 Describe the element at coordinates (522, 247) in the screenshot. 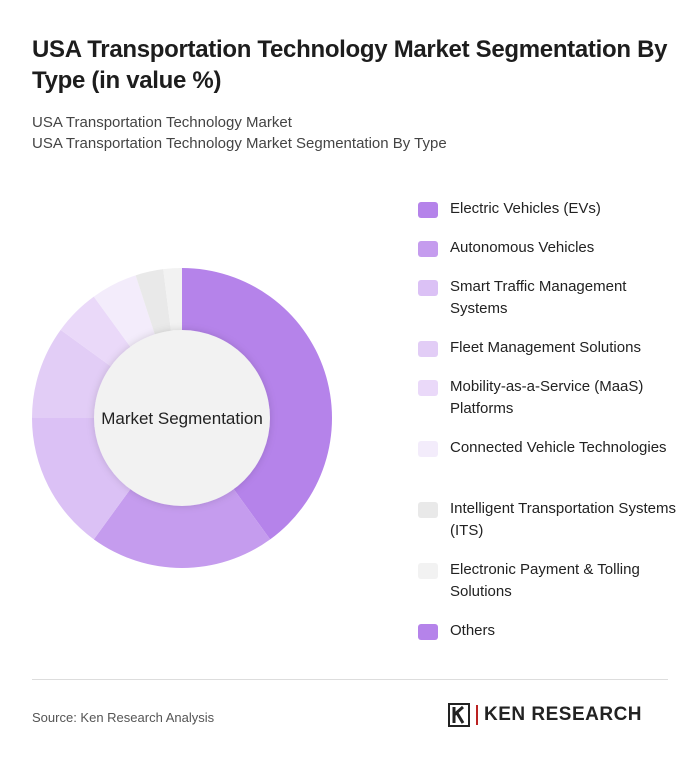

I see `legend-label: Autonomous Vehicles` at that location.